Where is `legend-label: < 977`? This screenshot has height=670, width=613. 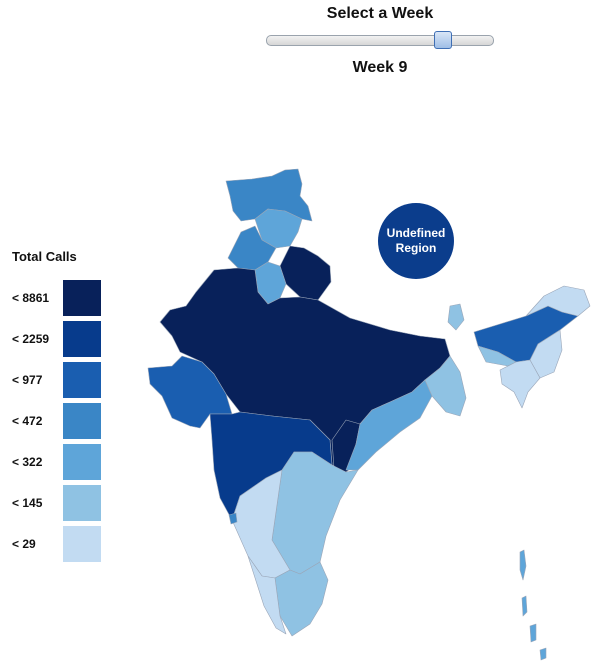
legend-label: < 977 is located at coordinates (27, 380).